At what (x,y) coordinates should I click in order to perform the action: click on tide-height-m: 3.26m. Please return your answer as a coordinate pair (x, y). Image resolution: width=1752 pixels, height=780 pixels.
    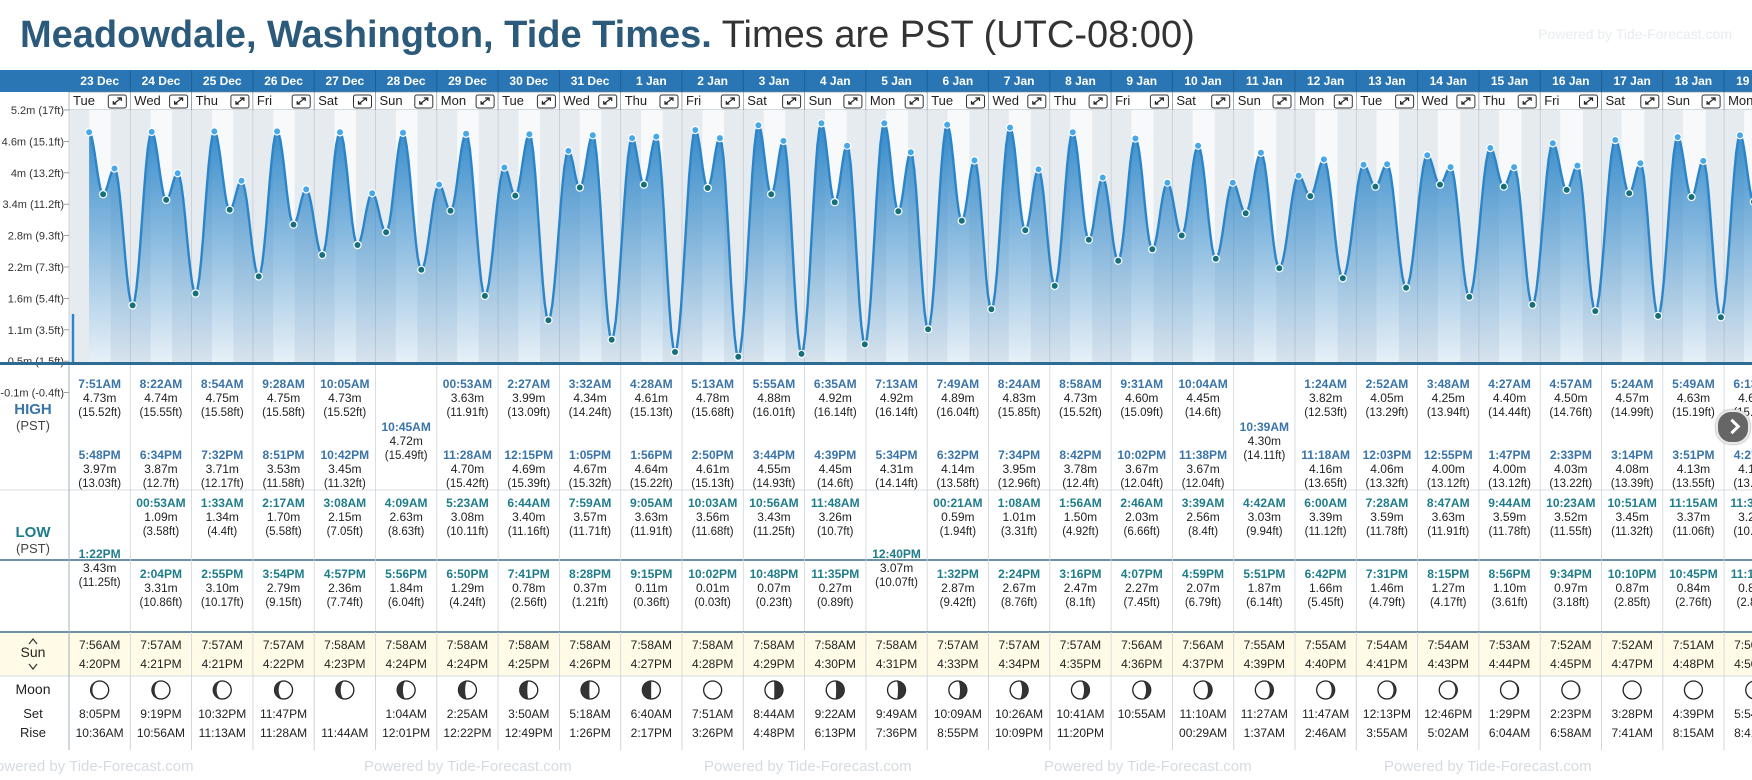
    Looking at the image, I should click on (835, 517).